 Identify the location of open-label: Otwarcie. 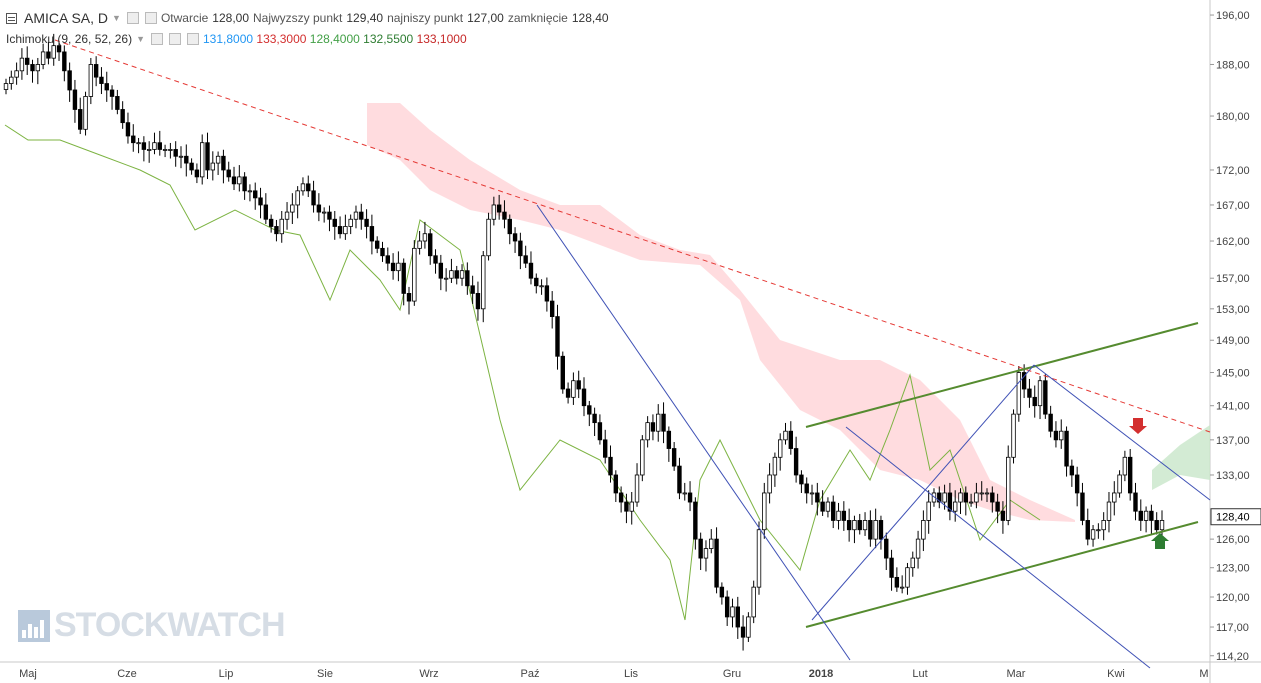
(184, 18).